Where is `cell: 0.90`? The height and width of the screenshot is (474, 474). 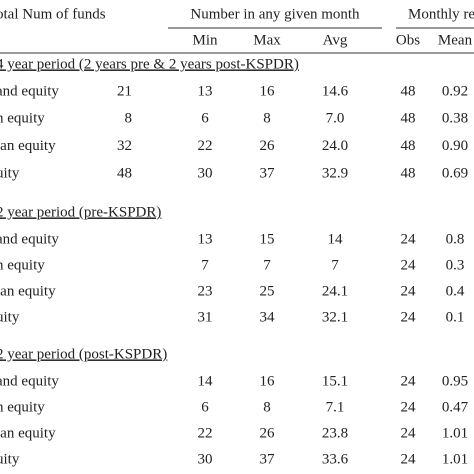
cell: 0.90 is located at coordinates (455, 146).